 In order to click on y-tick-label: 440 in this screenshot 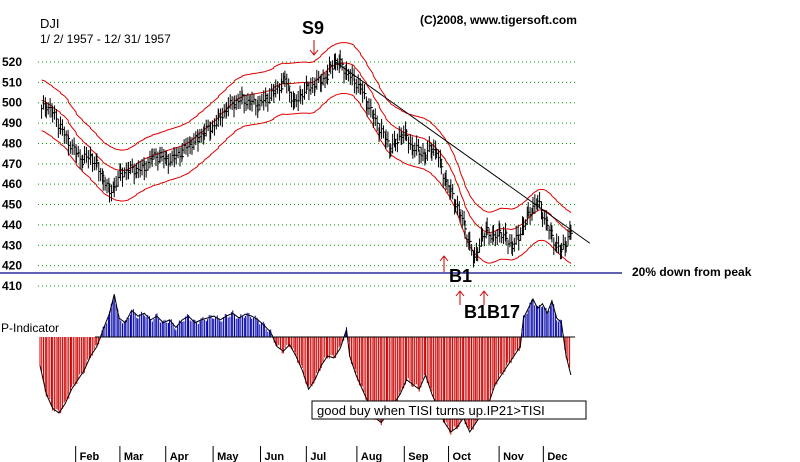, I will do `click(12, 225)`.